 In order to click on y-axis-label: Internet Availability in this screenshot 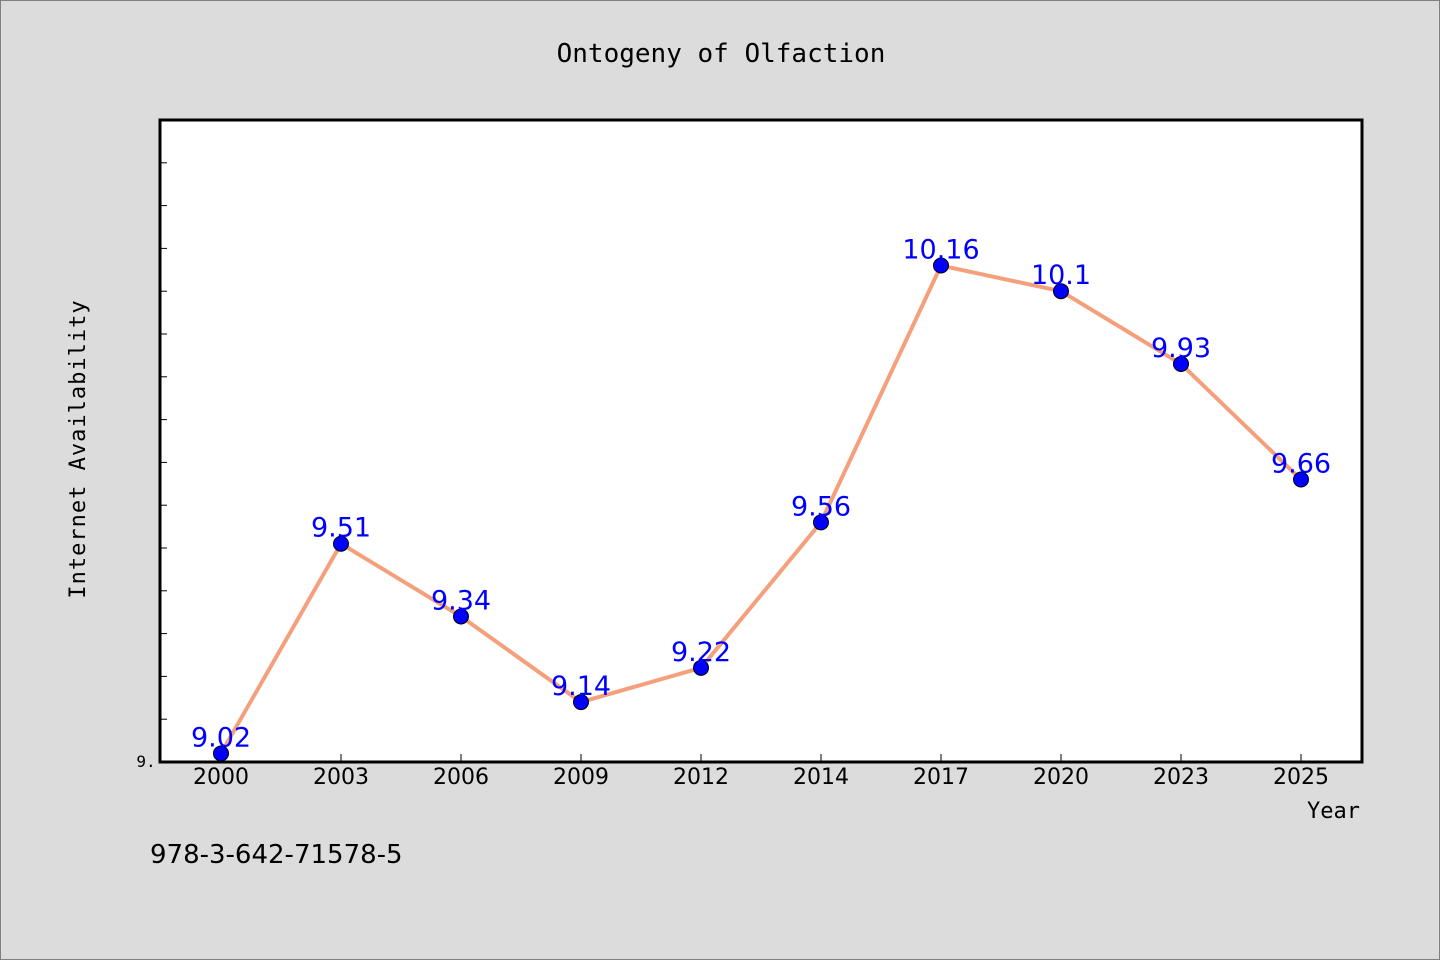, I will do `click(78, 448)`.